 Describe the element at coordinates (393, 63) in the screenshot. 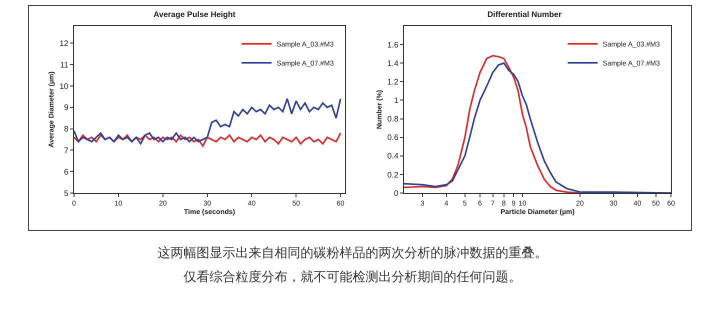

I see `y-tick-label: 1.4` at that location.